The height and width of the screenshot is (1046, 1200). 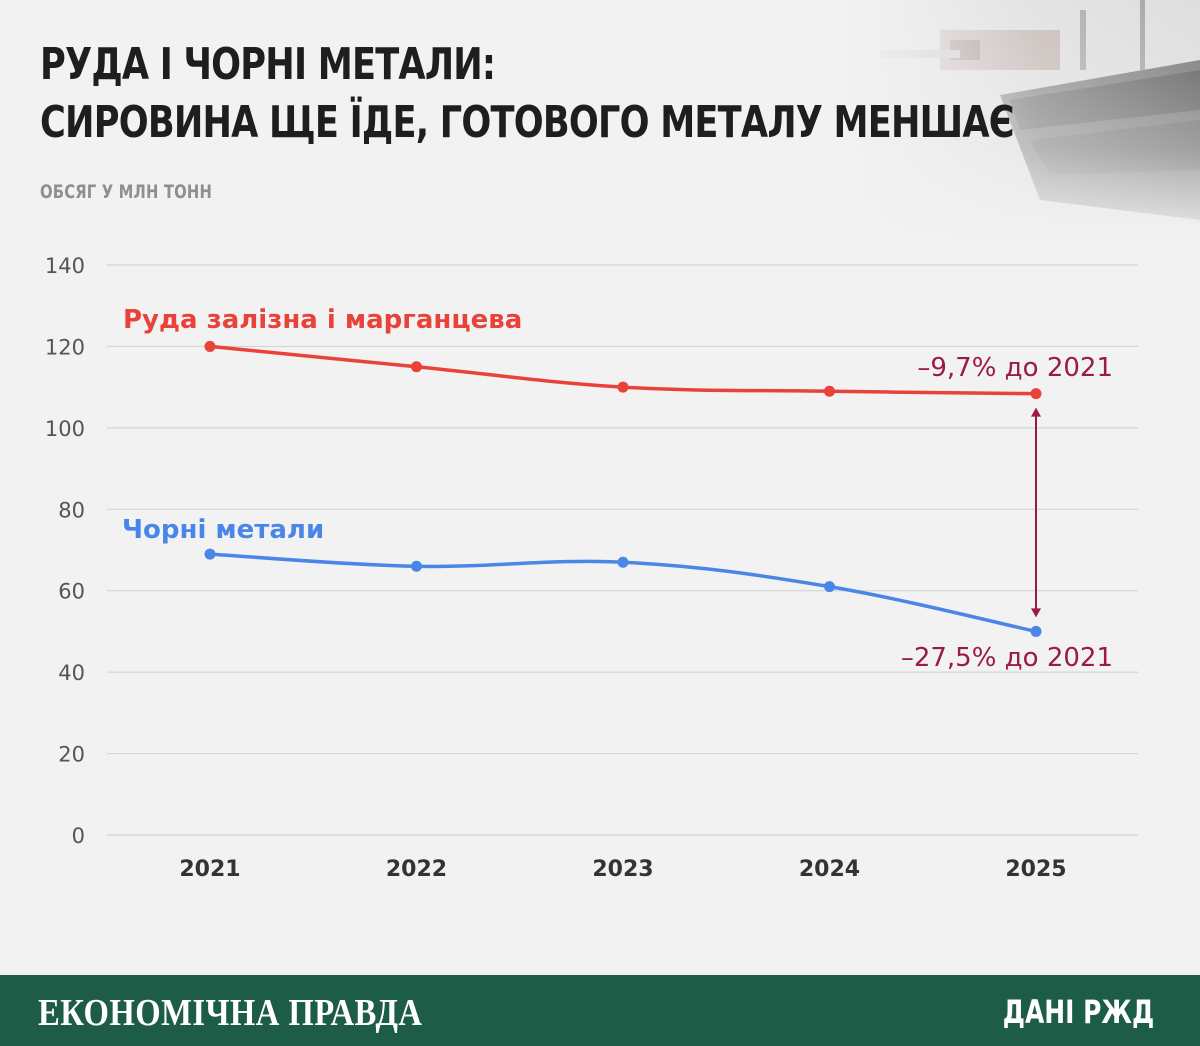 What do you see at coordinates (1035, 869) in the screenshot?
I see `x-tick-label-2025: 2025` at bounding box center [1035, 869].